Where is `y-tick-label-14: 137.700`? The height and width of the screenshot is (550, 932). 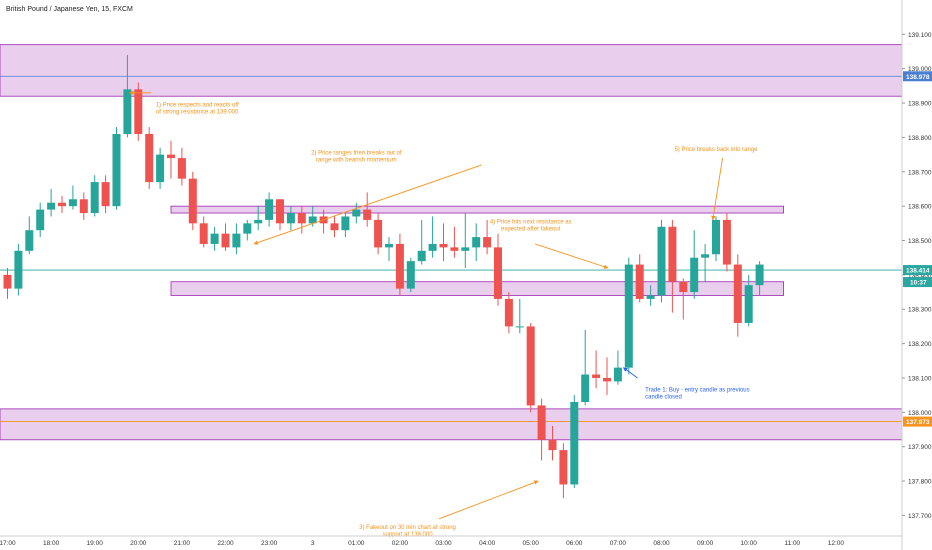
y-tick-label-14: 137.700 is located at coordinates (920, 516).